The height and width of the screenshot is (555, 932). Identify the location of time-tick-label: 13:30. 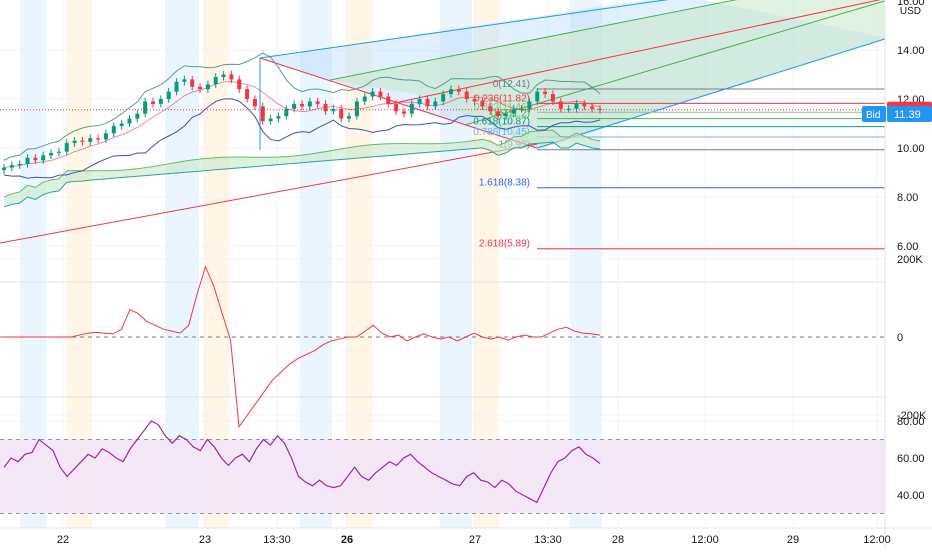
(548, 540).